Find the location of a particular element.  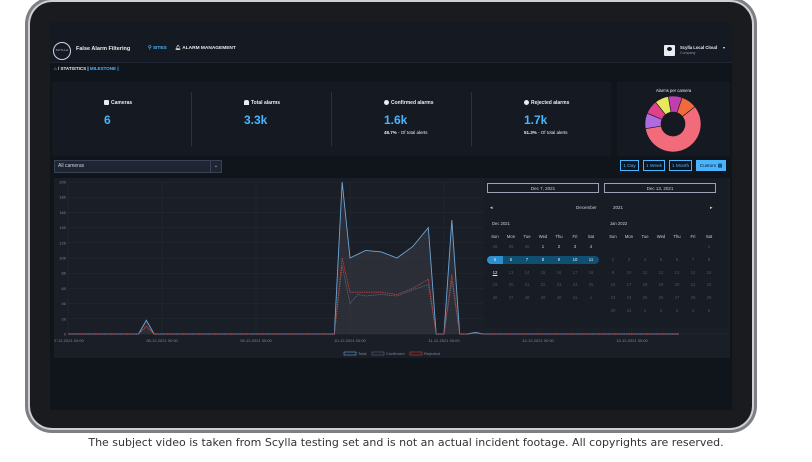

range-1-month: 1 Month is located at coordinates (680, 165).